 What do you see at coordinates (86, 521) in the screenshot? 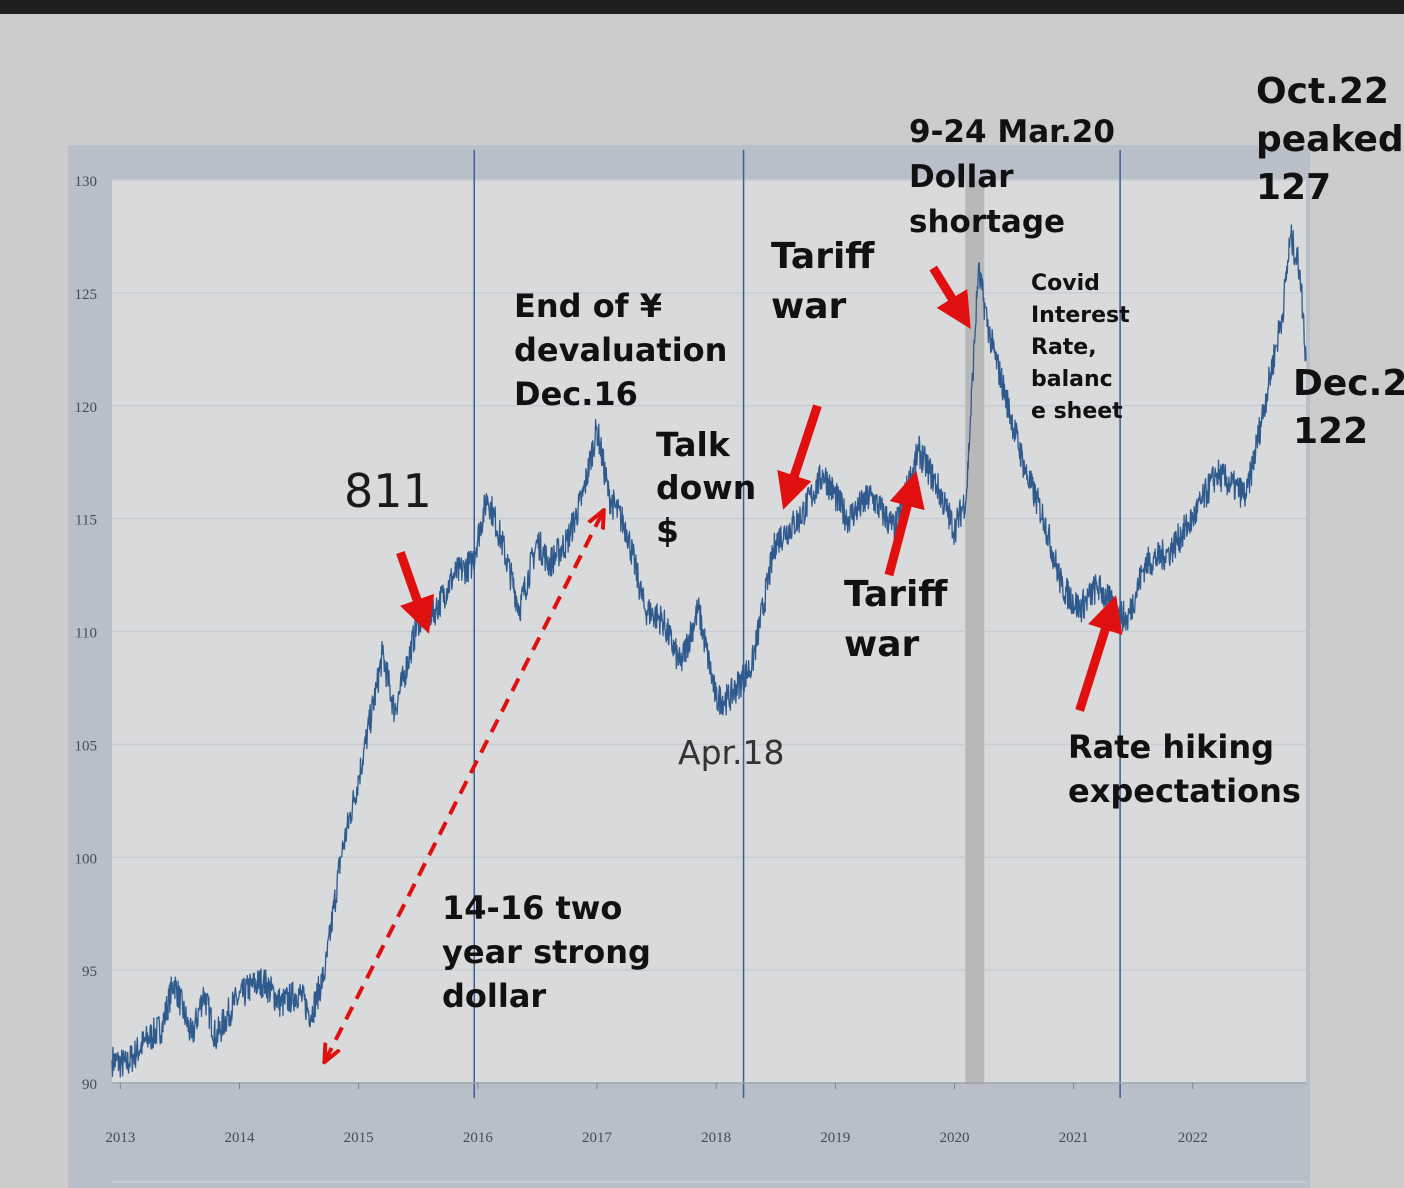
I see `y-tick-label: 115` at bounding box center [86, 521].